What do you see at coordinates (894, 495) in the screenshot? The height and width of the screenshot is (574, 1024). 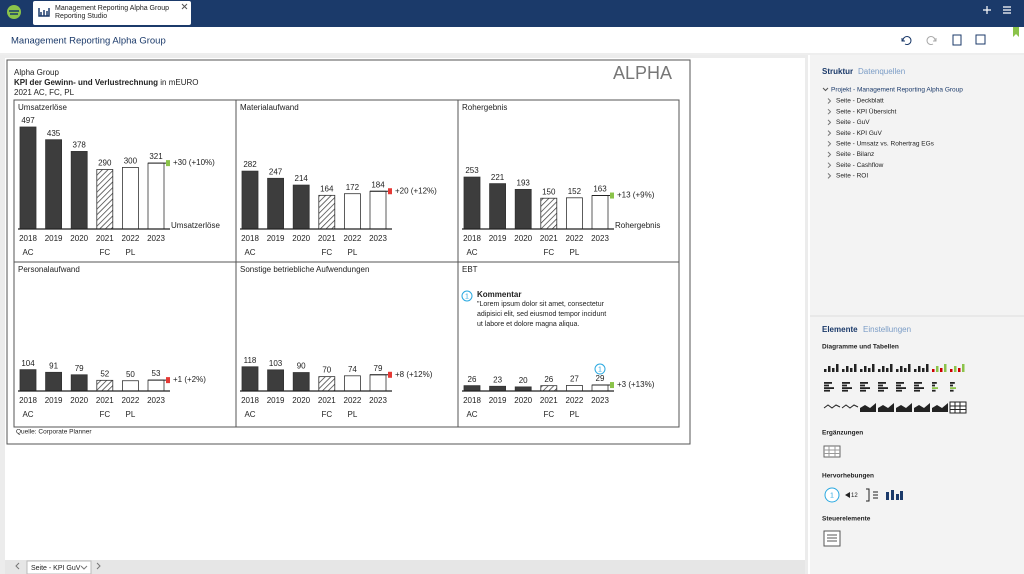 I see `highlight-bars` at bounding box center [894, 495].